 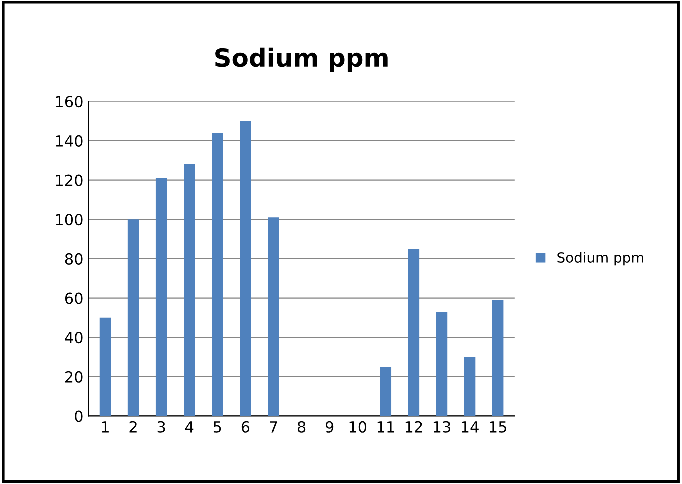 I want to click on x-tick-label: 13, so click(x=442, y=427).